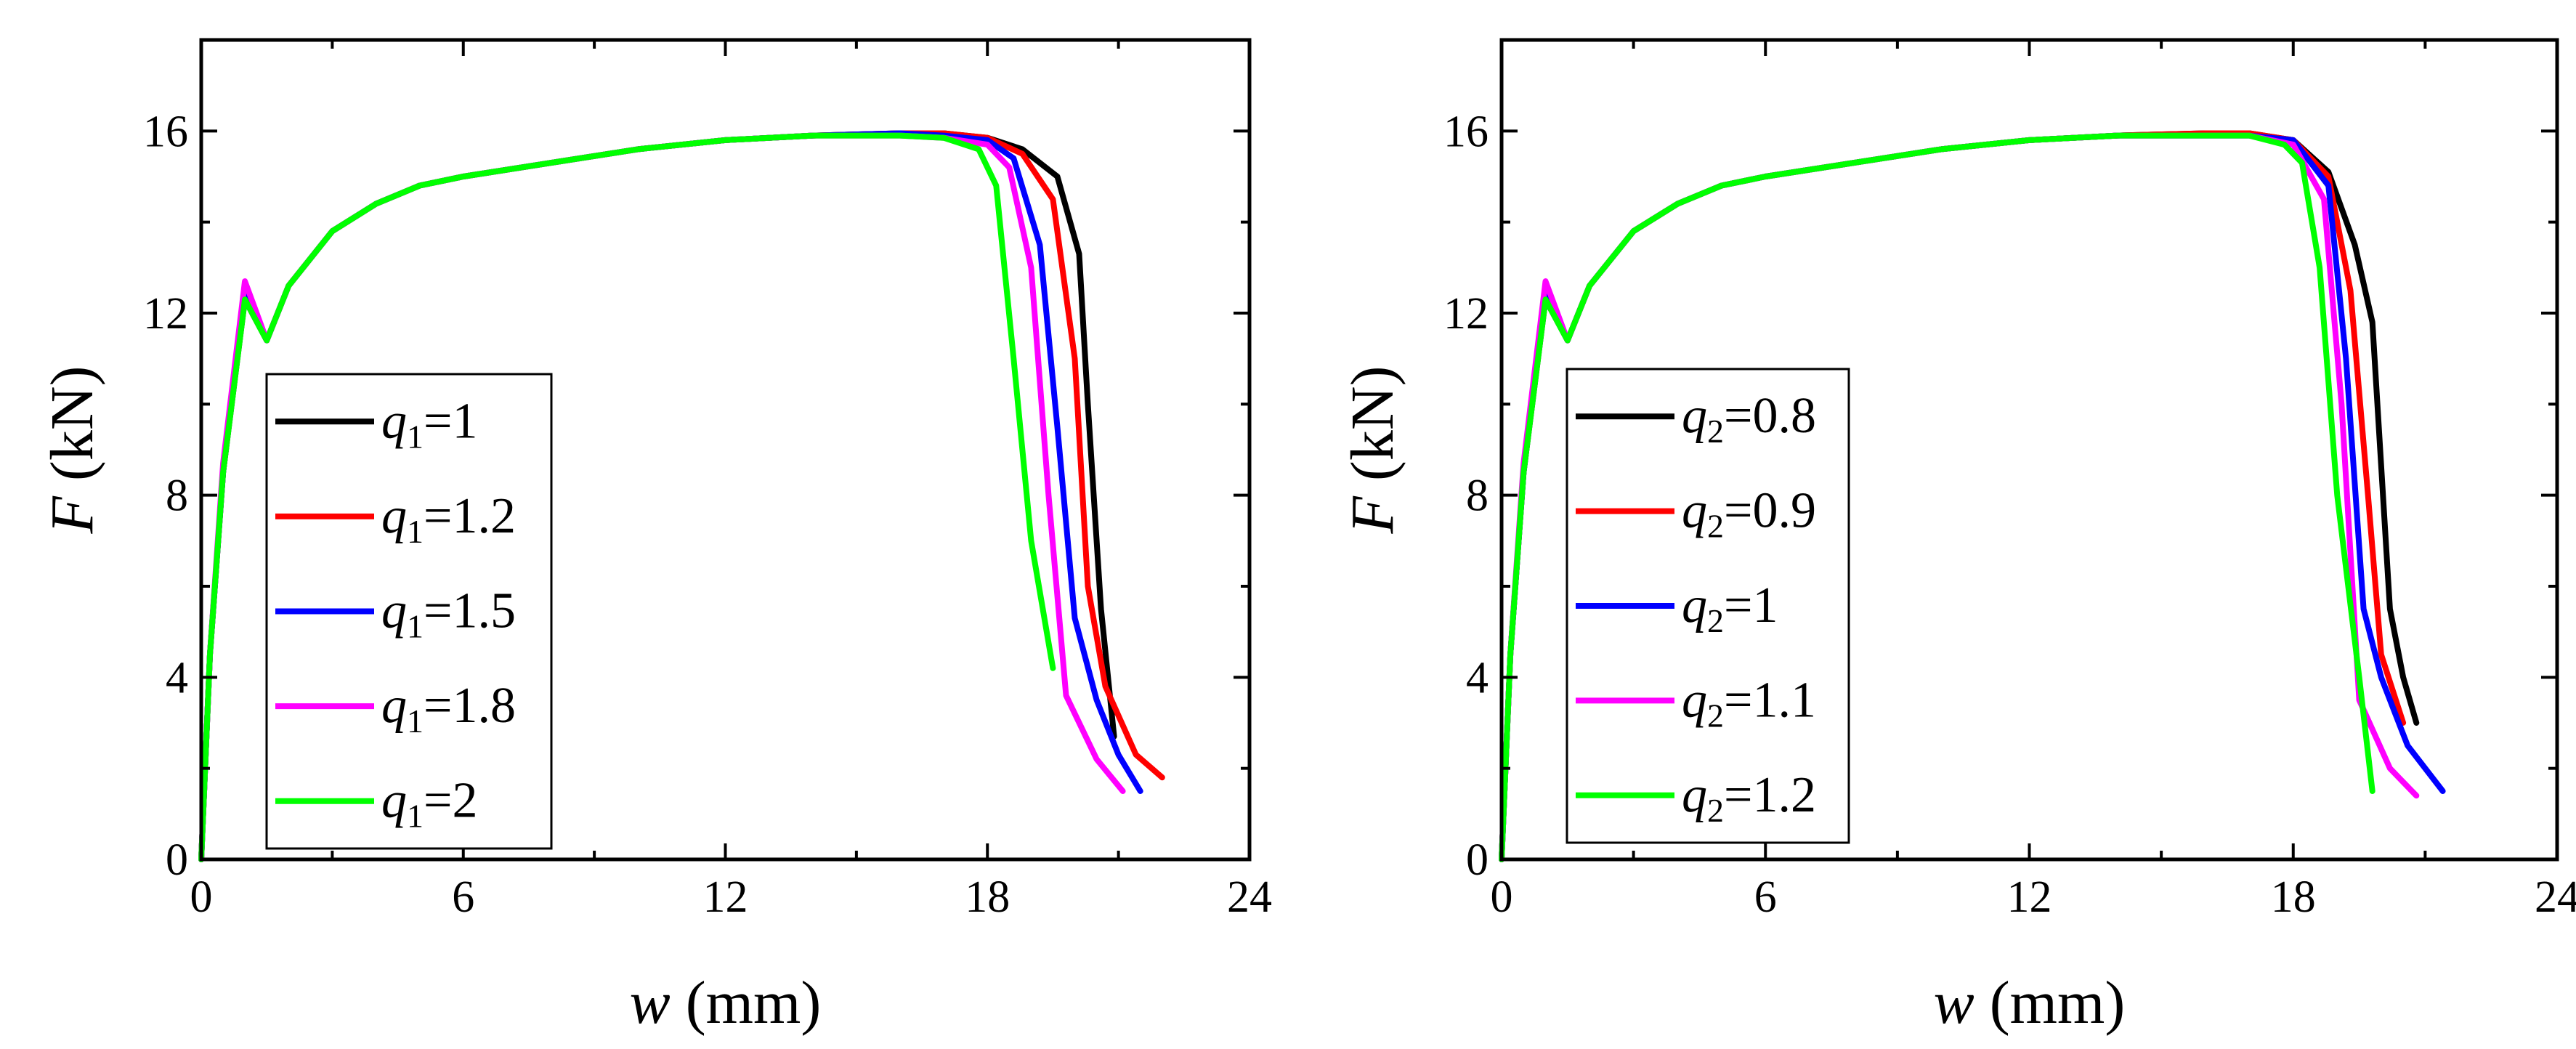 Image resolution: width=2576 pixels, height=1049 pixels. Describe the element at coordinates (448, 614) in the screenshot. I see `chart-0-legend-label: q1=1.5` at that location.